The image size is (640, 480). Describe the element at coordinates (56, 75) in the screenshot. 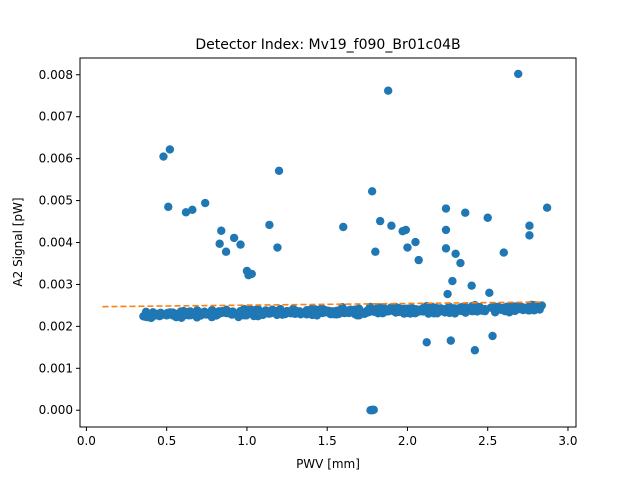

I see `y-tick-label: 0.008` at that location.